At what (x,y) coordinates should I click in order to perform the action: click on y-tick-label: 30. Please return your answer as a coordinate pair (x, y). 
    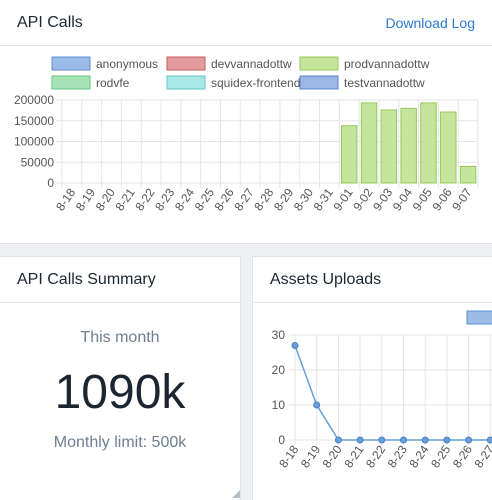
    Looking at the image, I should click on (279, 335).